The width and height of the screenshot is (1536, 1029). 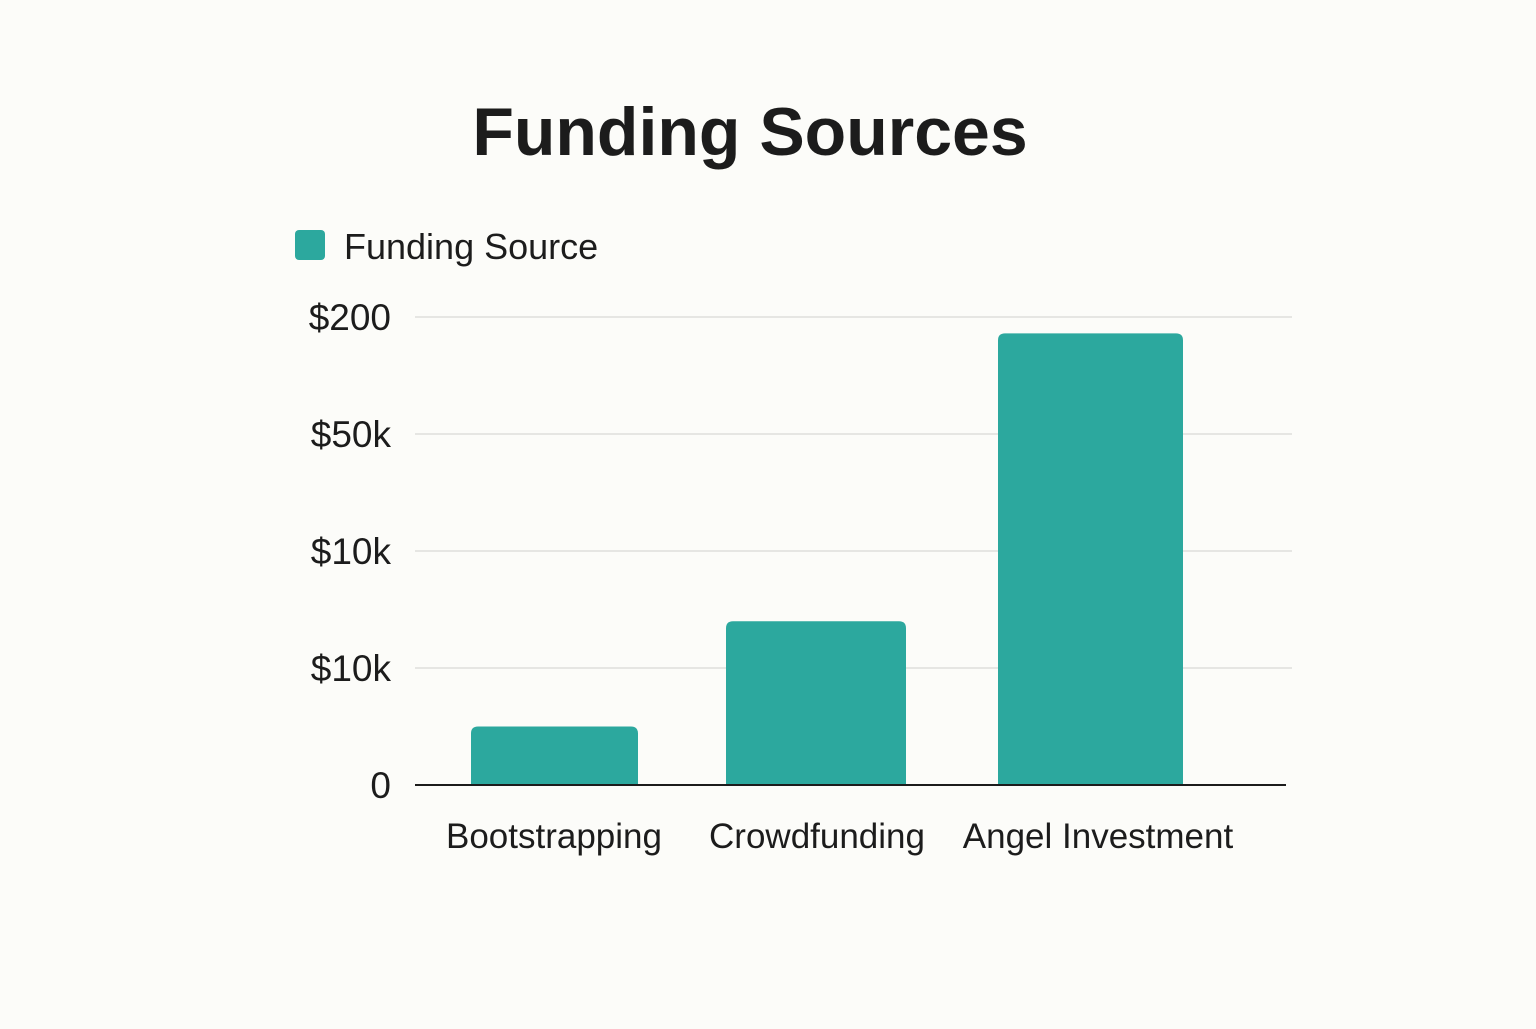 I want to click on legend-swatch, so click(x=310, y=245).